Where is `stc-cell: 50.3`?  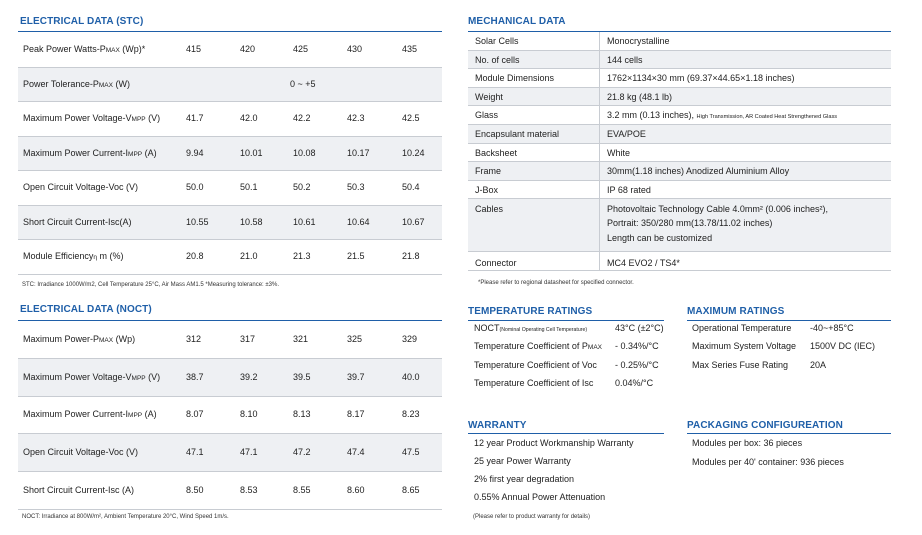
stc-cell: 50.3 is located at coordinates (356, 187).